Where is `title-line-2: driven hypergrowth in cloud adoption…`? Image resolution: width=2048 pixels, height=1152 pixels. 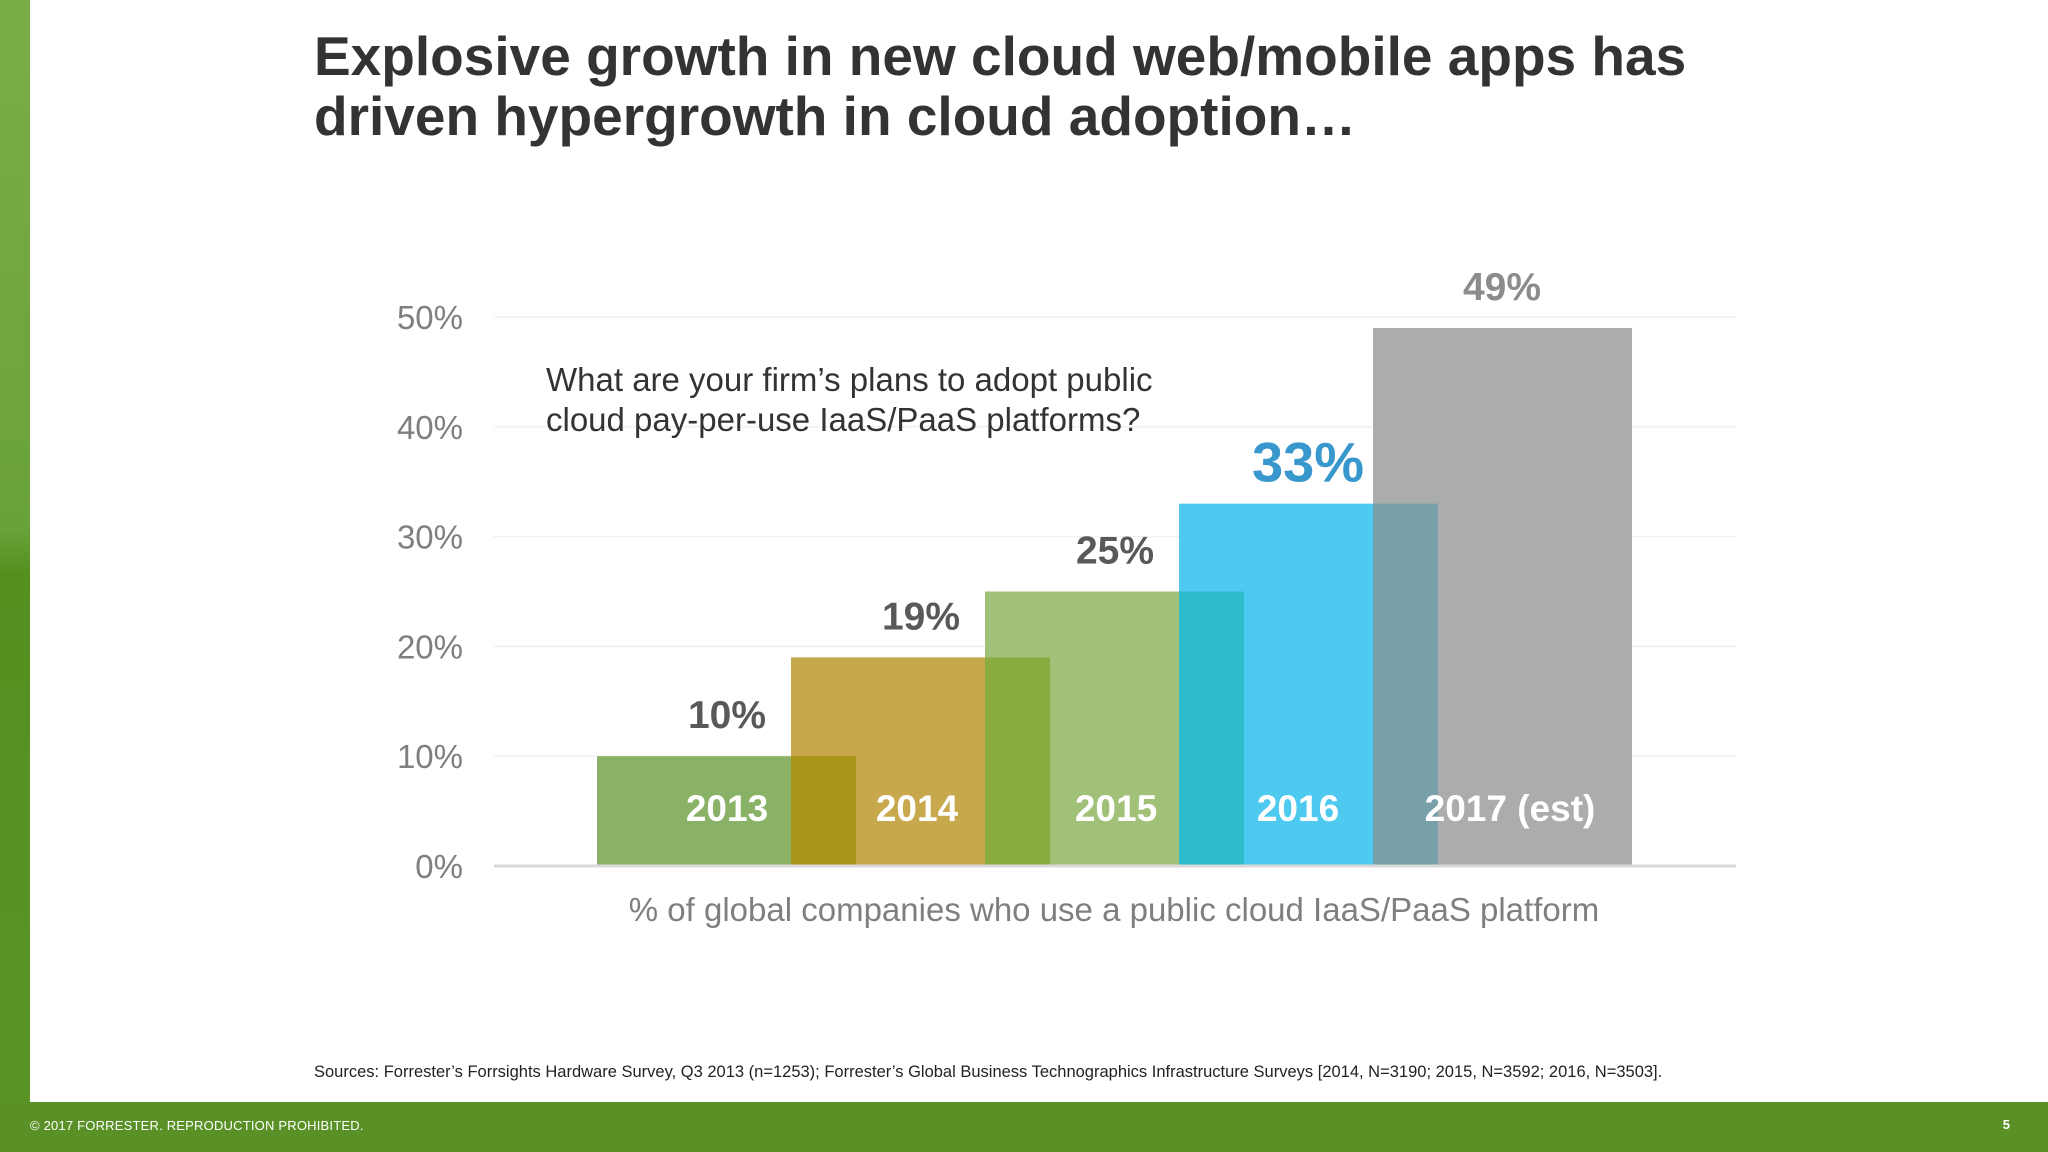 title-line-2: driven hypergrowth in cloud adoption… is located at coordinates (835, 116).